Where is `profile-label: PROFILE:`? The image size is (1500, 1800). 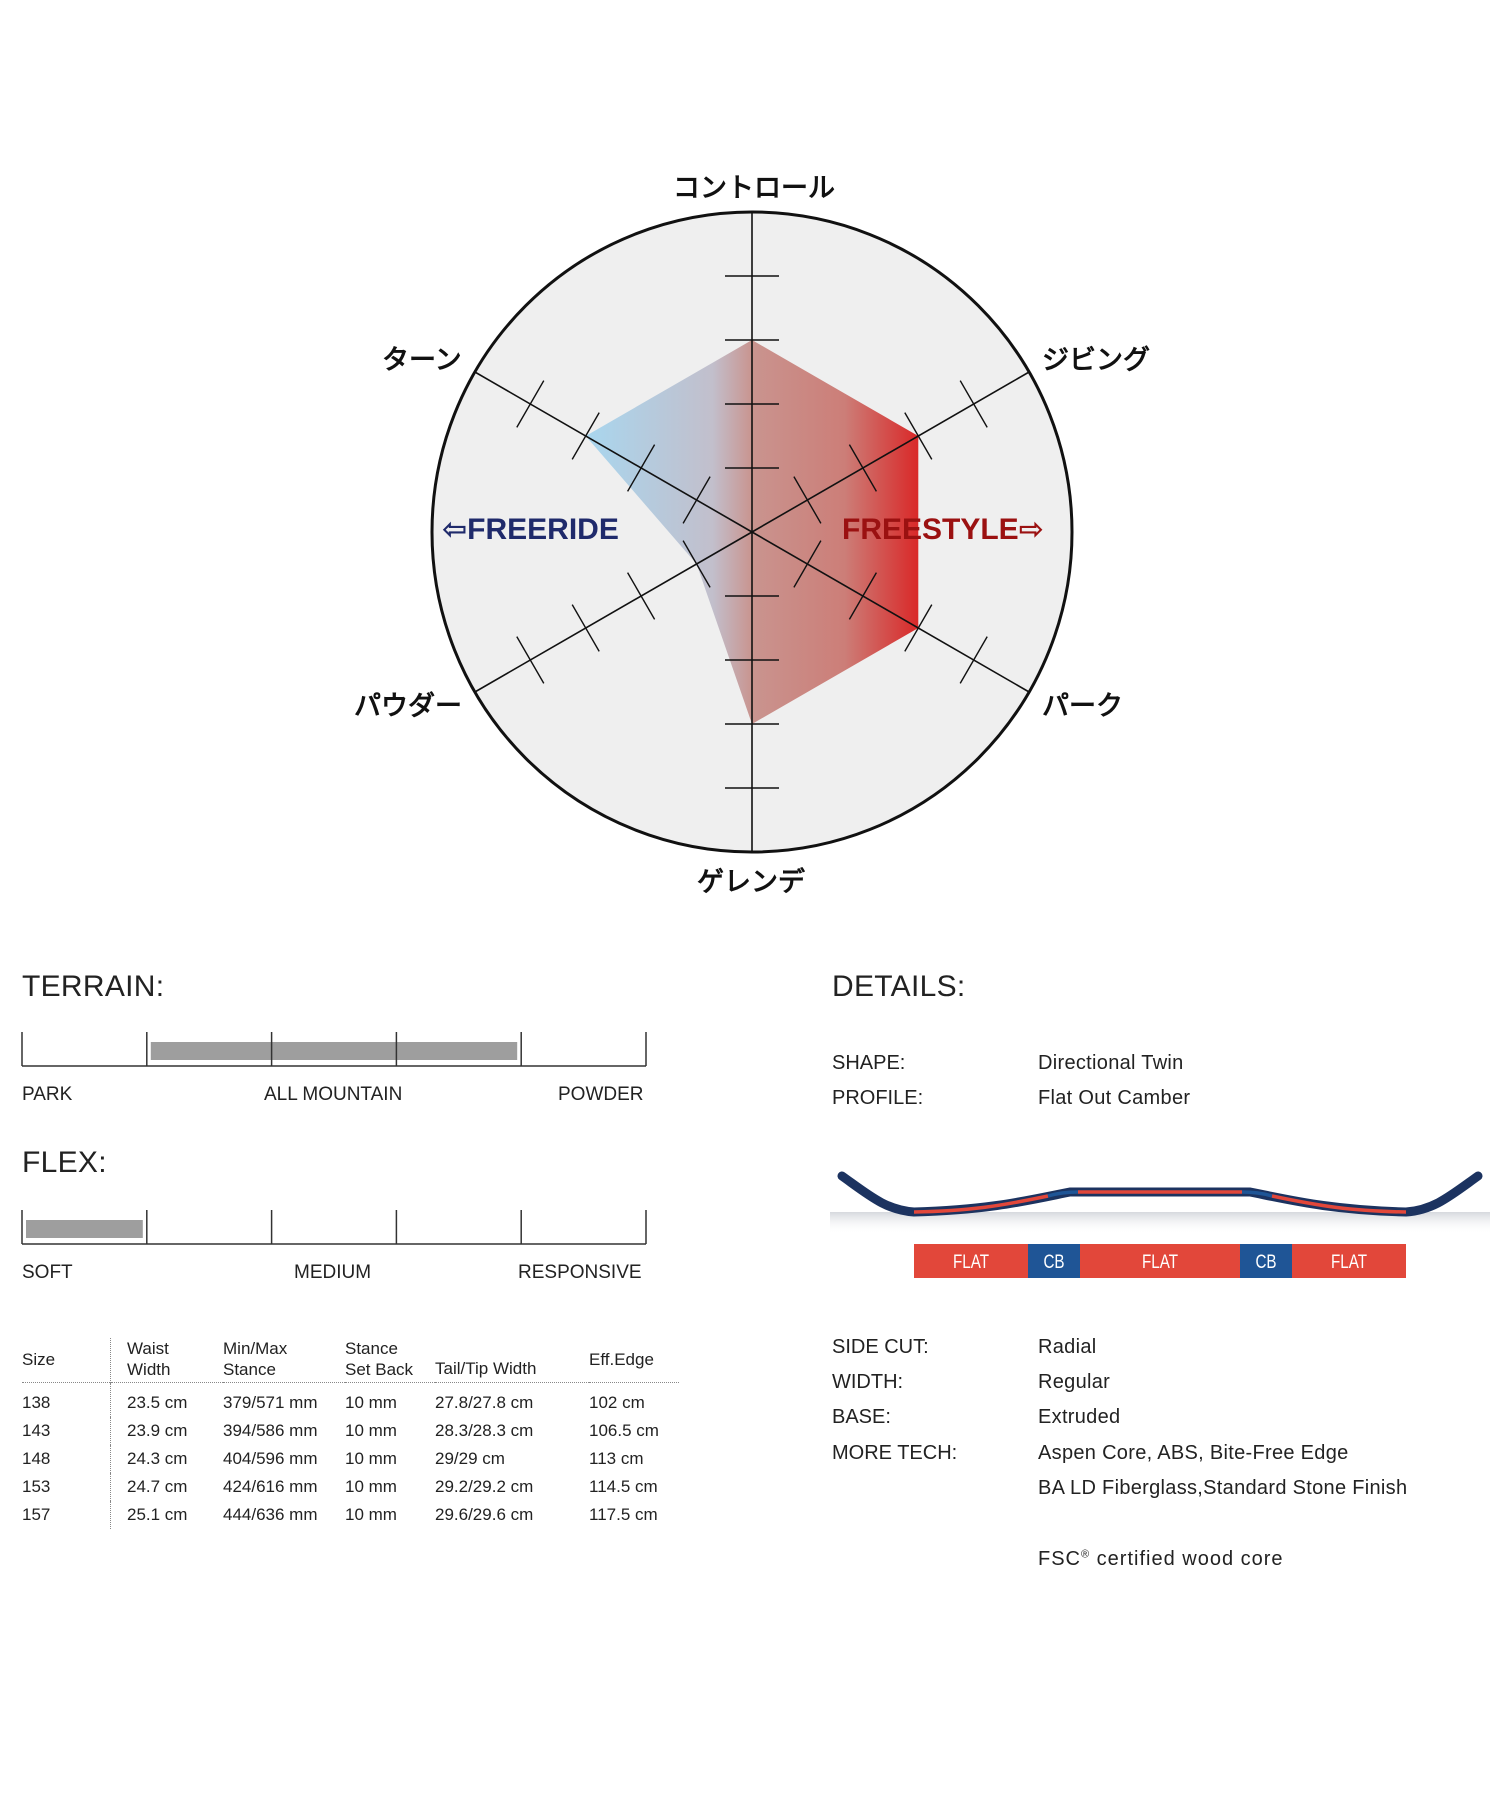 profile-label: PROFILE: is located at coordinates (878, 1098).